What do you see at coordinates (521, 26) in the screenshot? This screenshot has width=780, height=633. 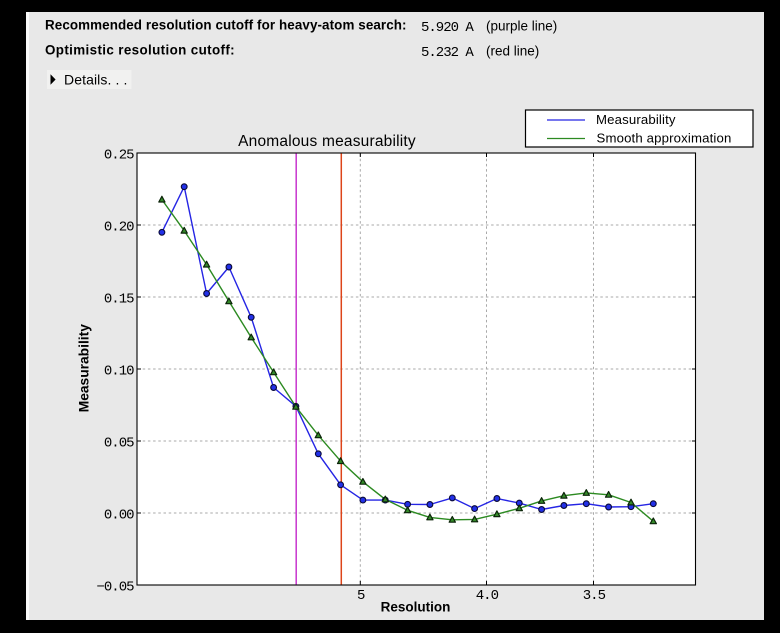 I see `svg-text: (purple line)` at bounding box center [521, 26].